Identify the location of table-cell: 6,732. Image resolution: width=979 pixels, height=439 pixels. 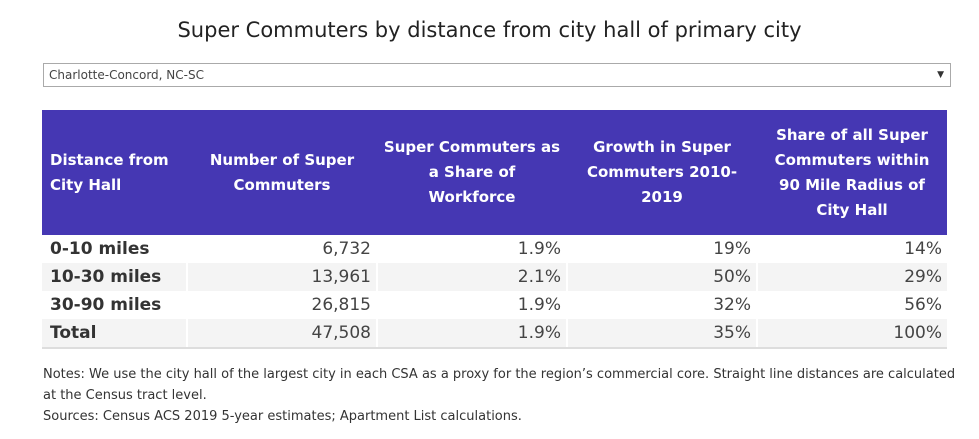
(281, 249).